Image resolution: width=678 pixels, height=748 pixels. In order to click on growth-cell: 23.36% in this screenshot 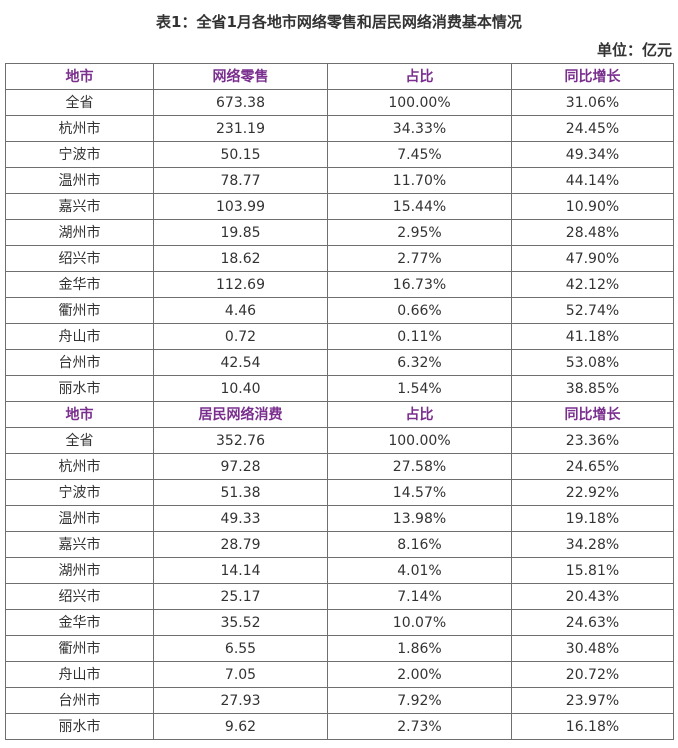, I will do `click(592, 440)`.